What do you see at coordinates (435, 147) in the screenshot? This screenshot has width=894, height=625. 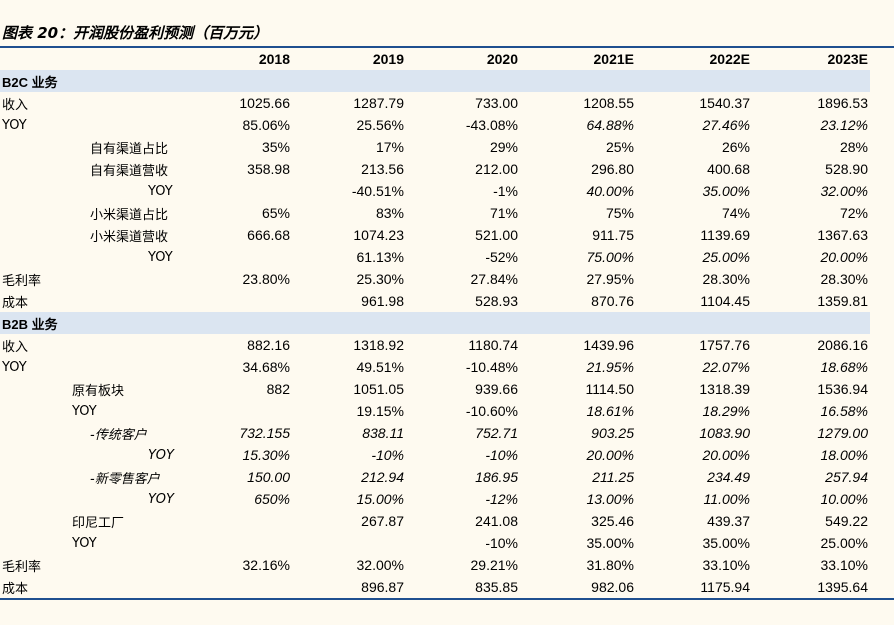 I see `table-row: 自有渠道占比 35% 17% 29% 25% 26% 28%` at bounding box center [435, 147].